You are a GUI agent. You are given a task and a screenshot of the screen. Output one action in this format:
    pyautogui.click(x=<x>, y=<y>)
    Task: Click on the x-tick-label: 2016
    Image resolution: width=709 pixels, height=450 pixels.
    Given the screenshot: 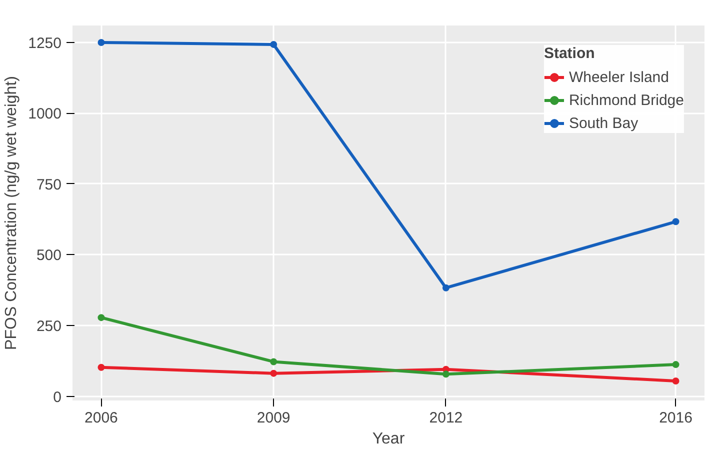 What is the action you would take?
    pyautogui.click(x=675, y=418)
    